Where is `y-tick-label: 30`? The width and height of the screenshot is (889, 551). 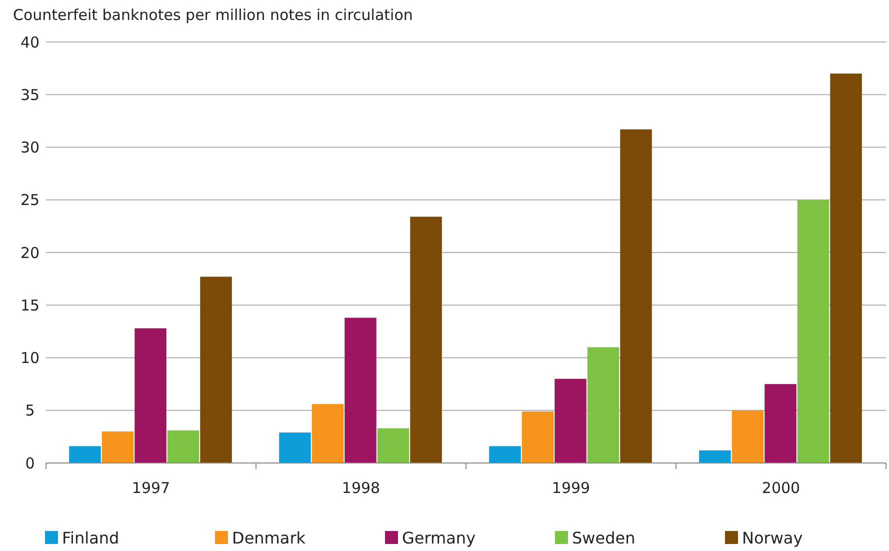
y-tick-label: 30 is located at coordinates (30, 147).